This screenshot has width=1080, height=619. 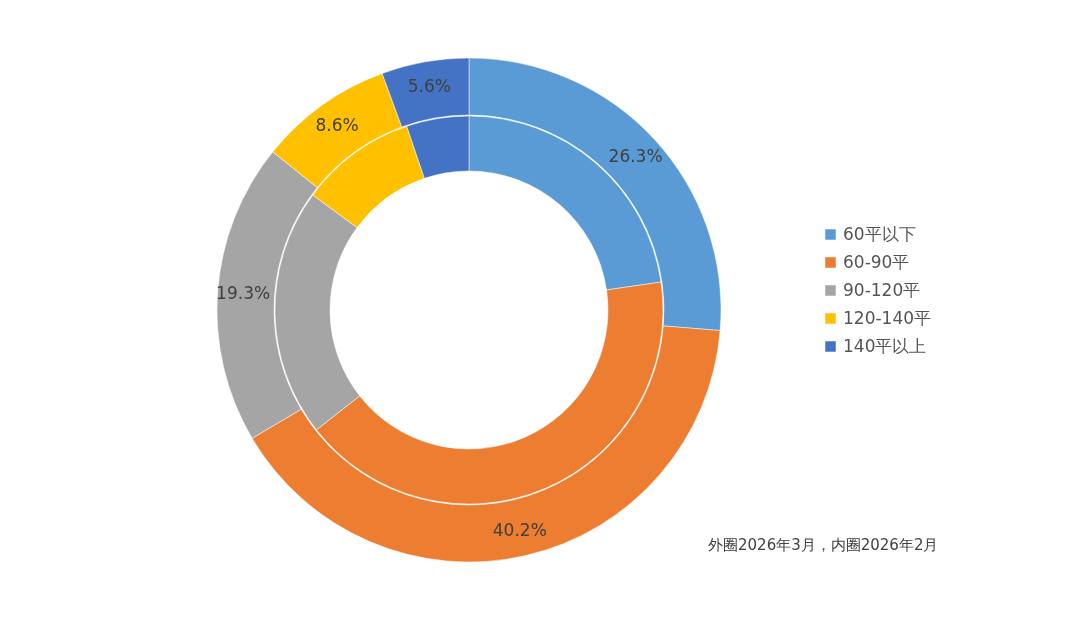 What do you see at coordinates (429, 86) in the screenshot?
I see `data-label: 5.6%` at bounding box center [429, 86].